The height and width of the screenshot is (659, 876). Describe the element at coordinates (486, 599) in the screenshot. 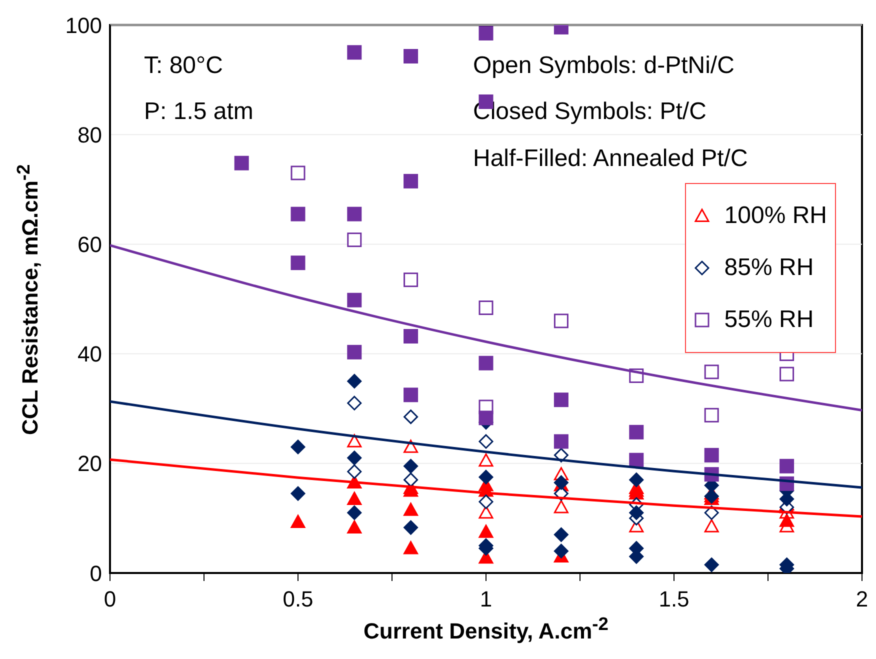

I see `x-tick-label: 1` at that location.